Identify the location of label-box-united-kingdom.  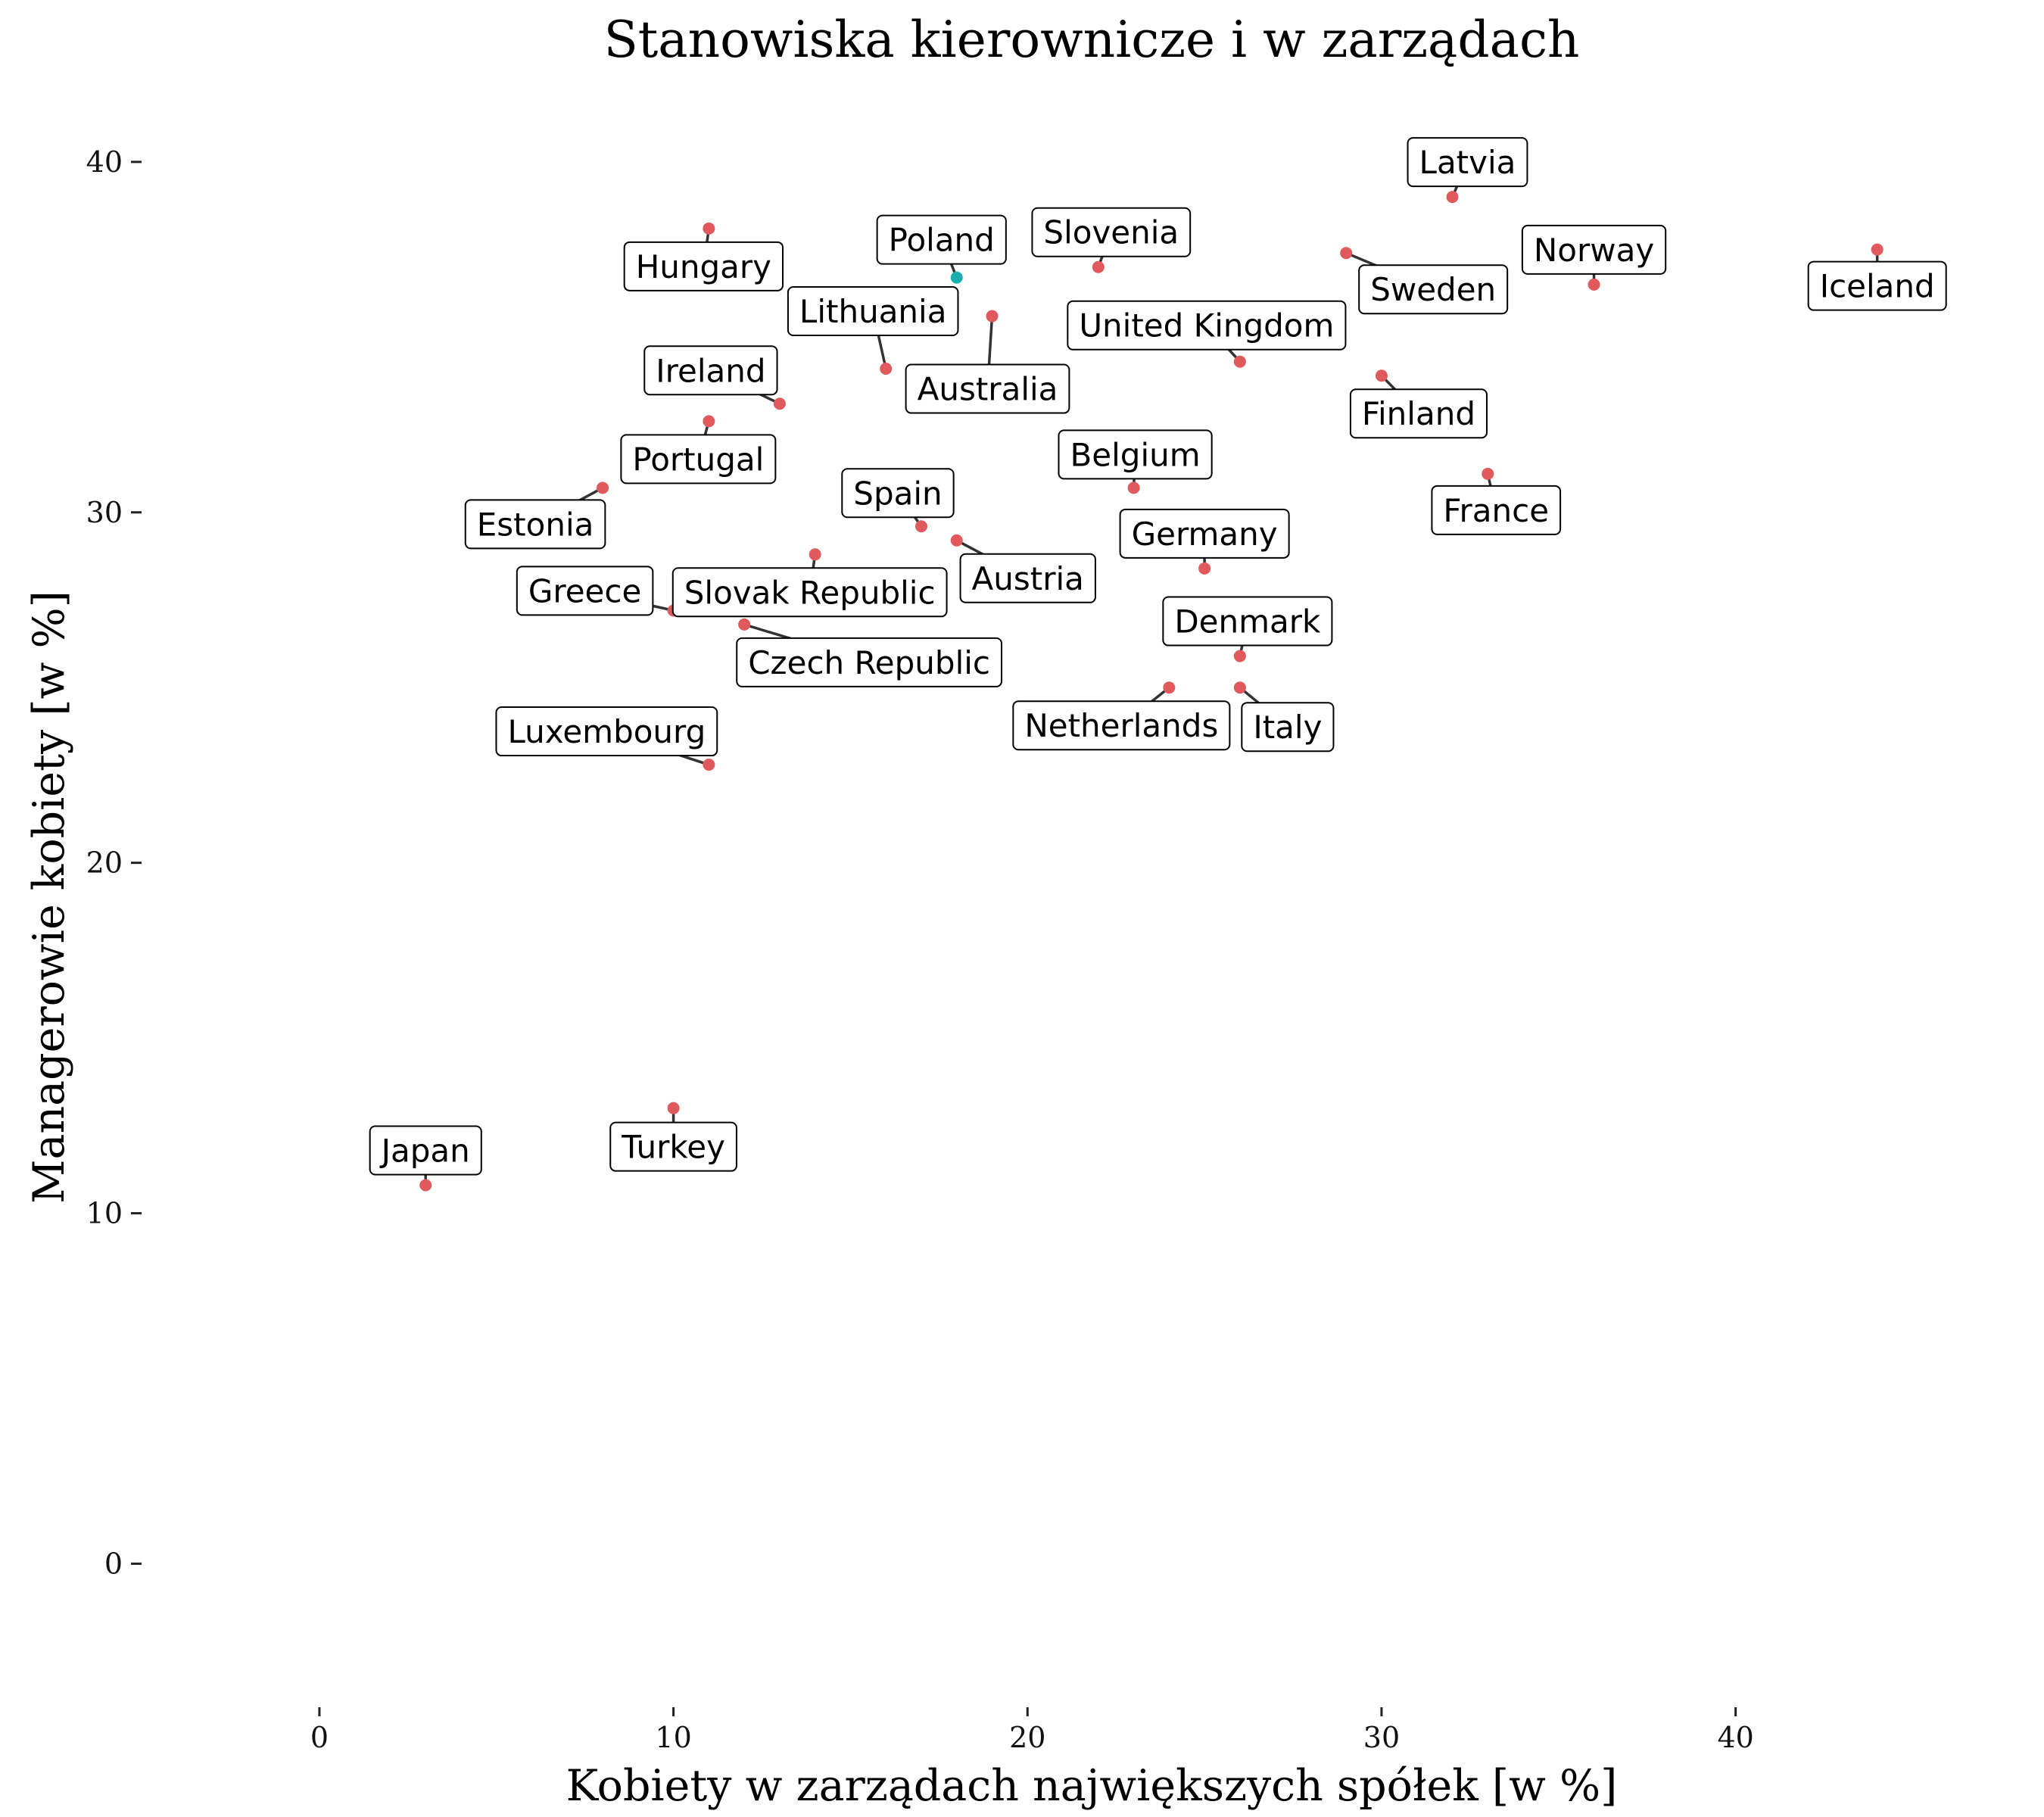
(1207, 325).